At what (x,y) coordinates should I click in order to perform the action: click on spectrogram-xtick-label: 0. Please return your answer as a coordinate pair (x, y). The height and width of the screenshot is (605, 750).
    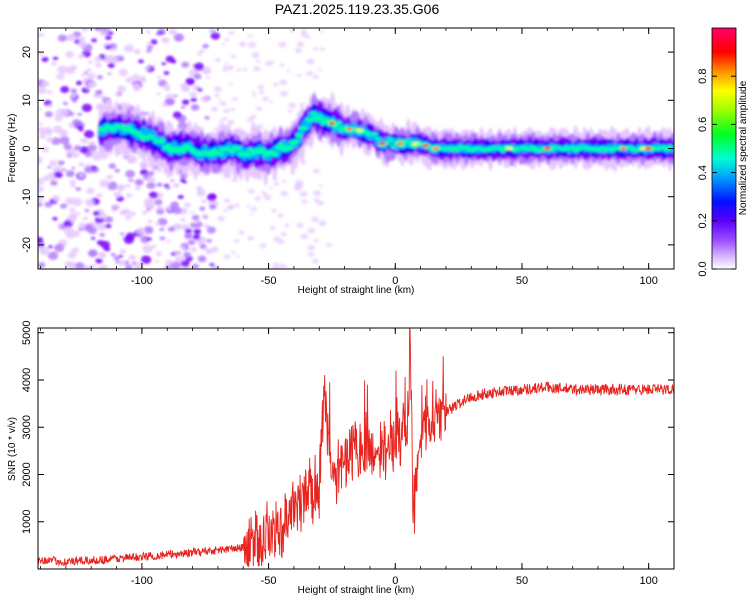
    Looking at the image, I should click on (395, 281).